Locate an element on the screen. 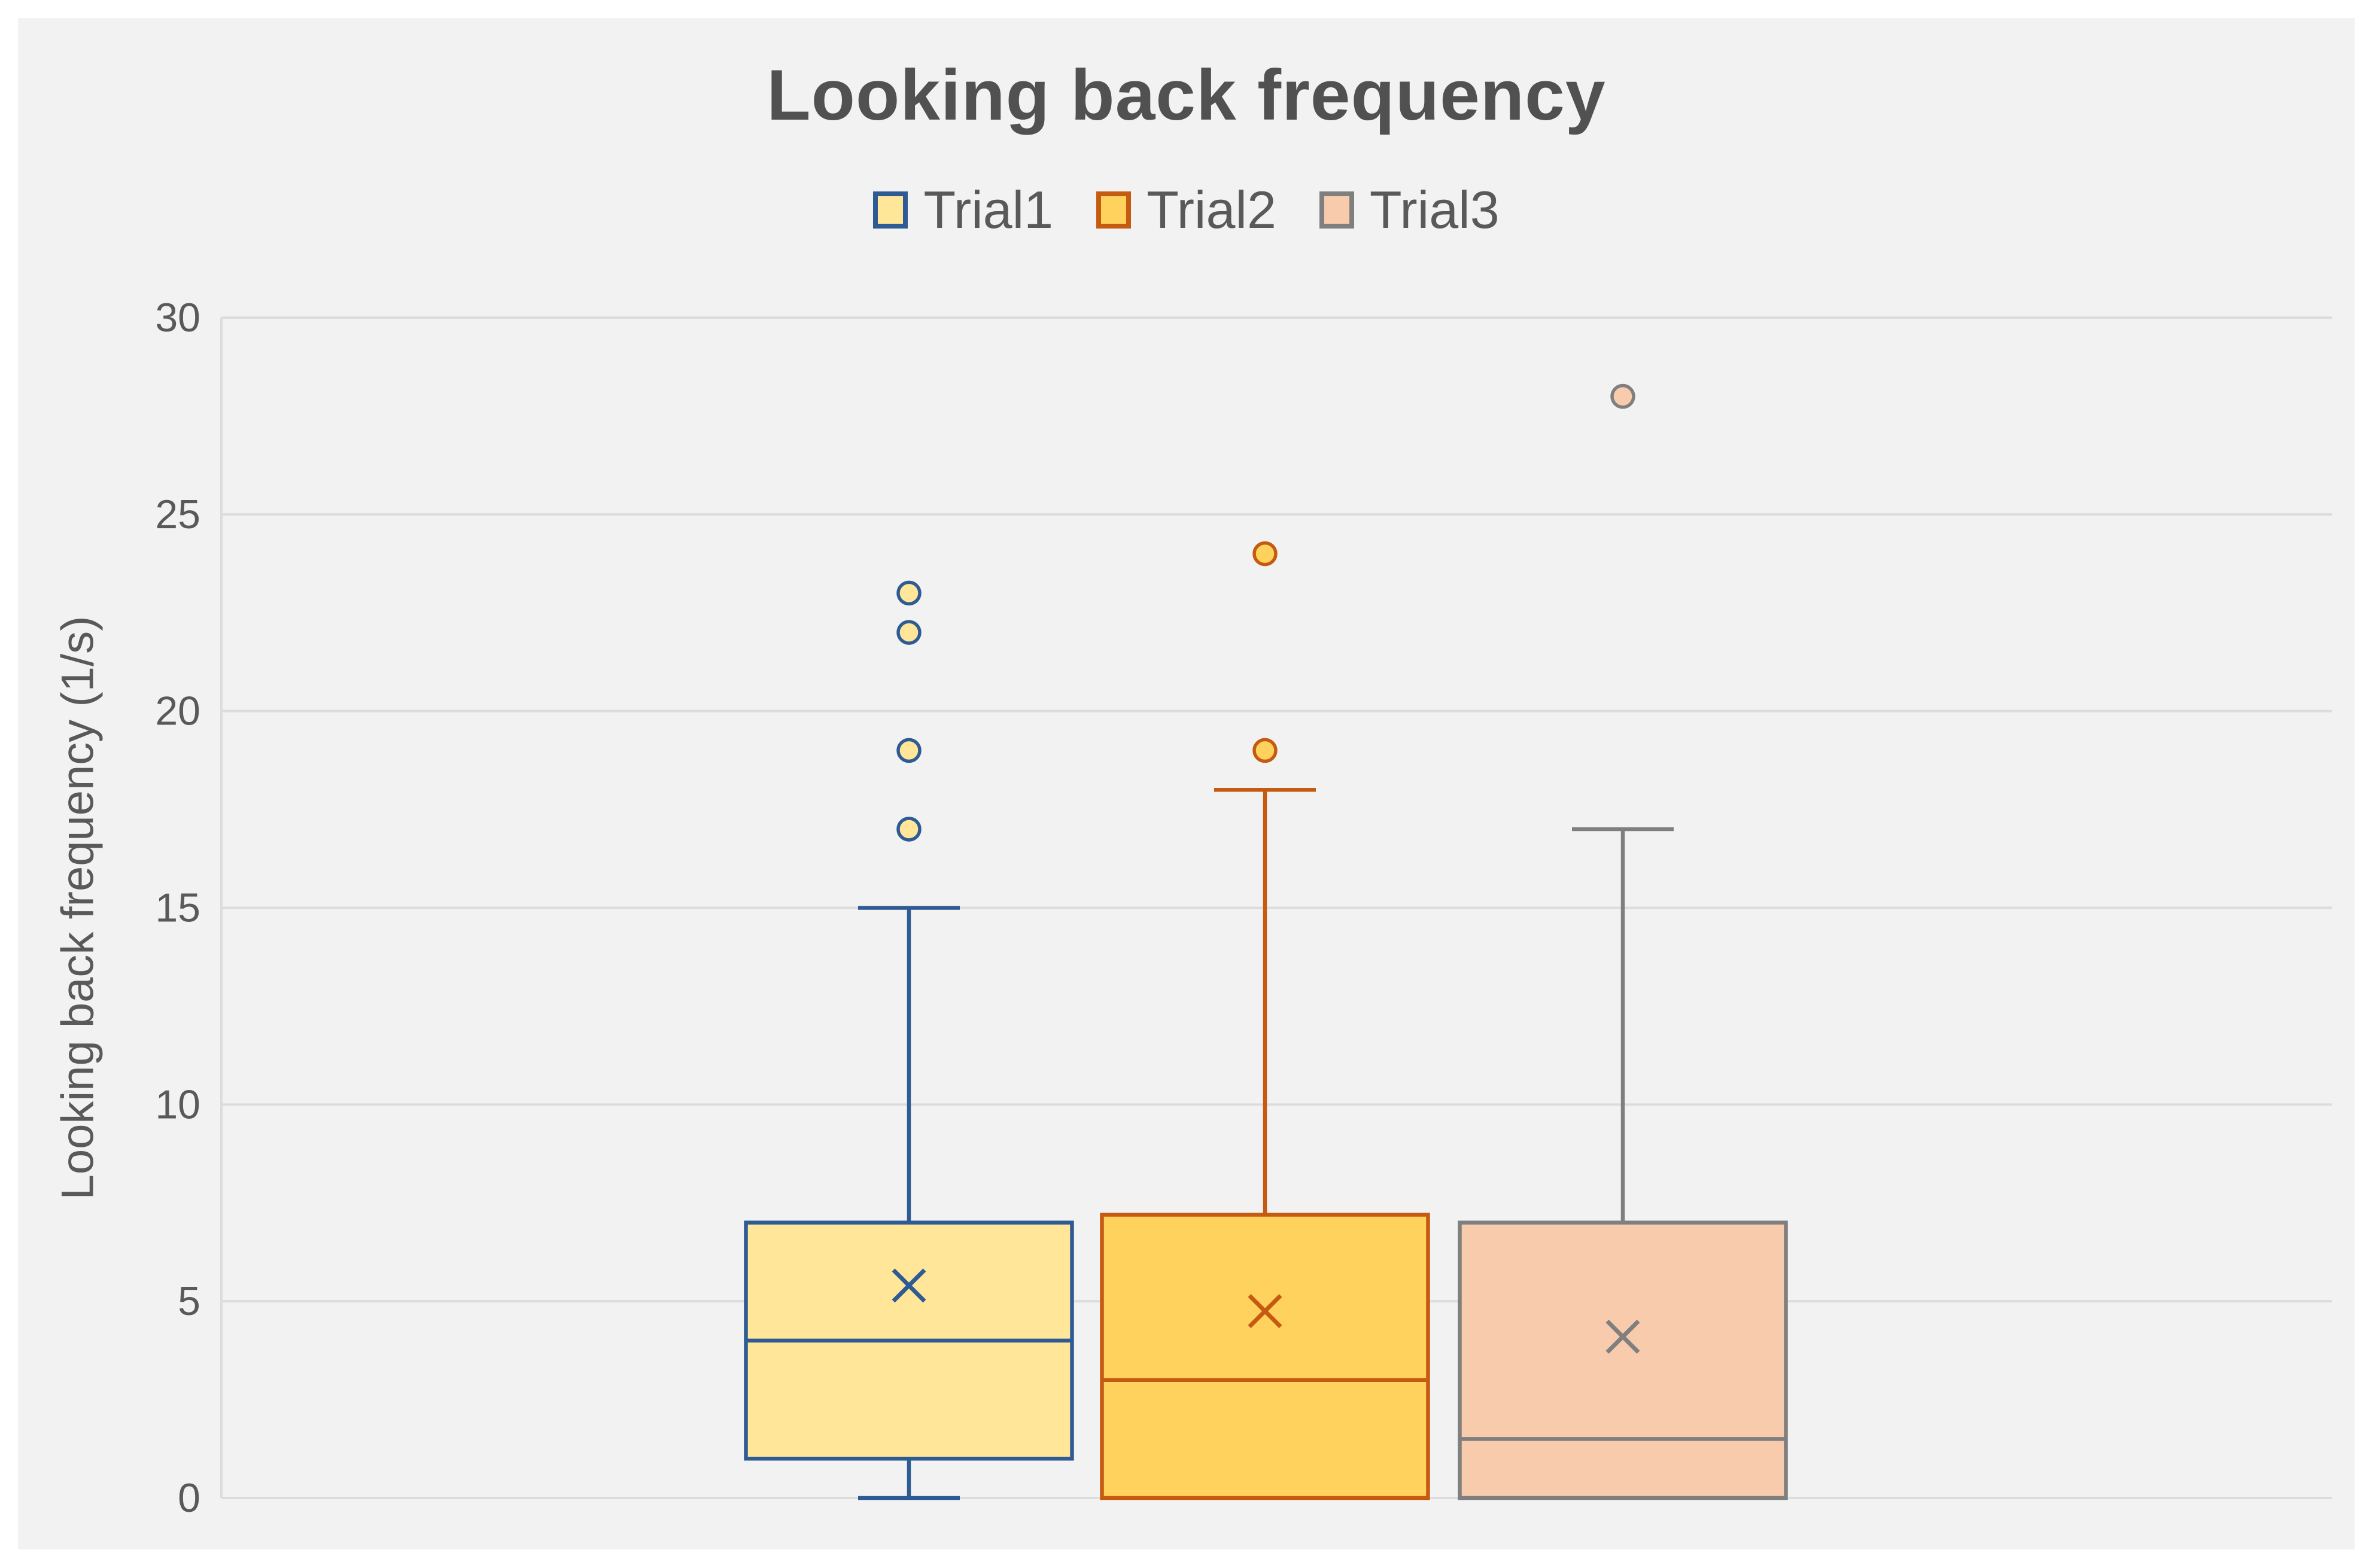  box-trial2 is located at coordinates (1265, 1356).